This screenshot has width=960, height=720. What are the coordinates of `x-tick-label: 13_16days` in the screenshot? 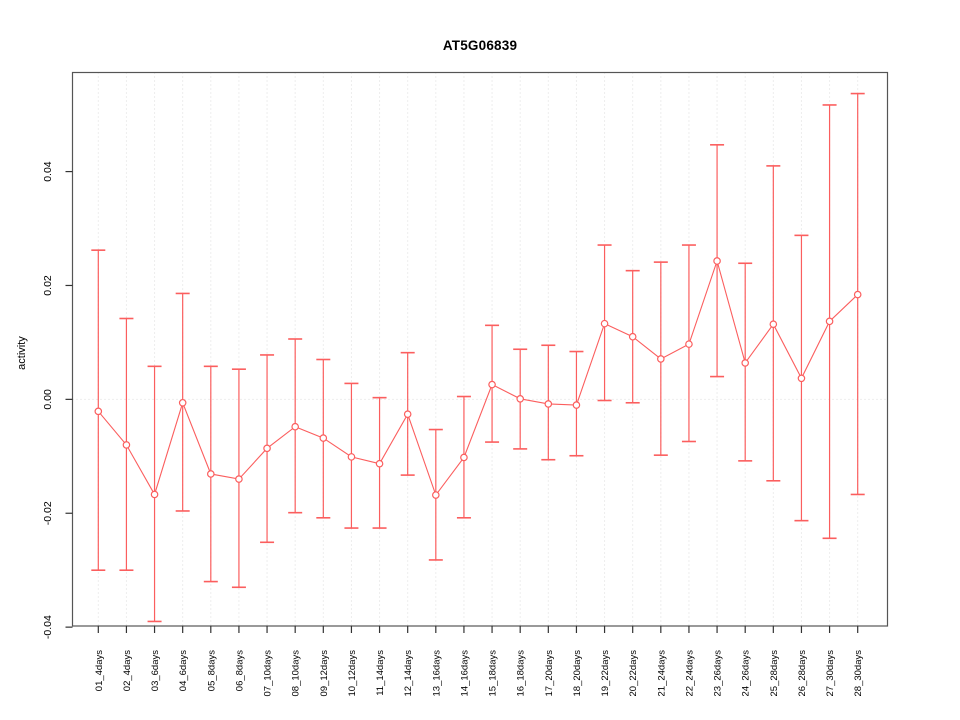 It's located at (436, 673).